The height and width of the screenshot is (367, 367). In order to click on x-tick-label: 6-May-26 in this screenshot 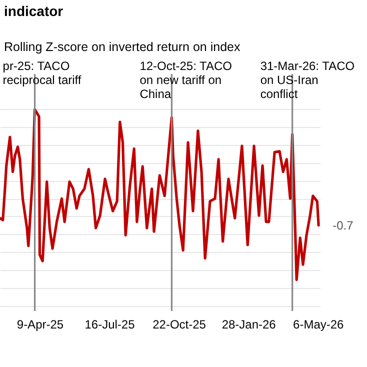, I will do `click(318, 325)`.